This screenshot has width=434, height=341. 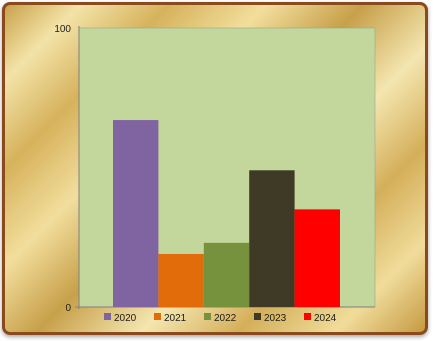 I want to click on legend-swatch-2024, so click(x=307, y=316).